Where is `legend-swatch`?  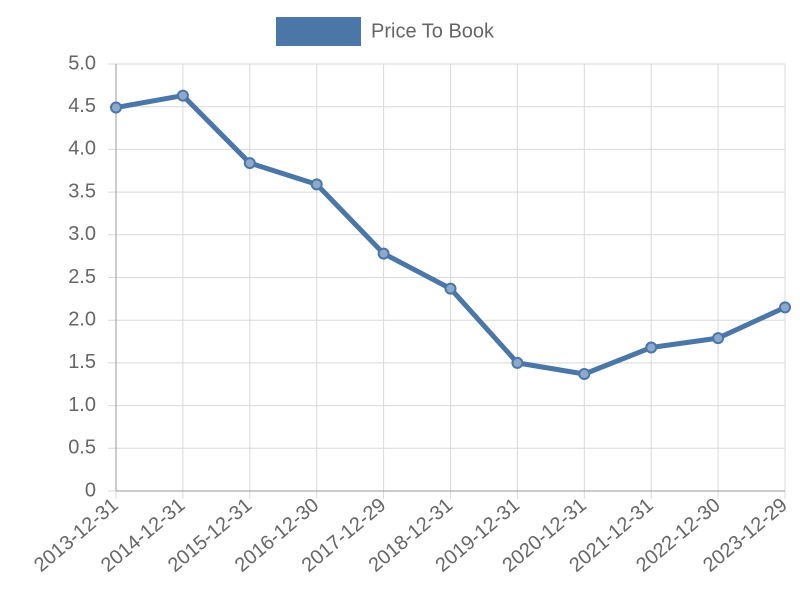
legend-swatch is located at coordinates (318, 31).